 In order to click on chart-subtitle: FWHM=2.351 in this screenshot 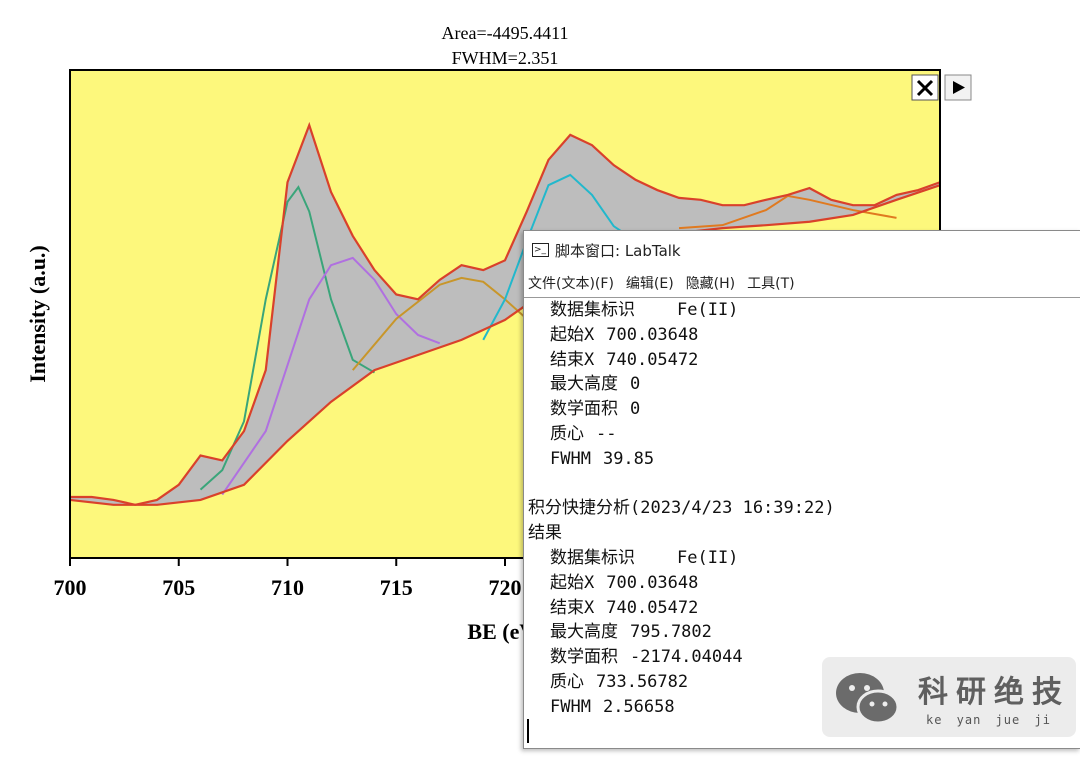, I will do `click(505, 58)`.